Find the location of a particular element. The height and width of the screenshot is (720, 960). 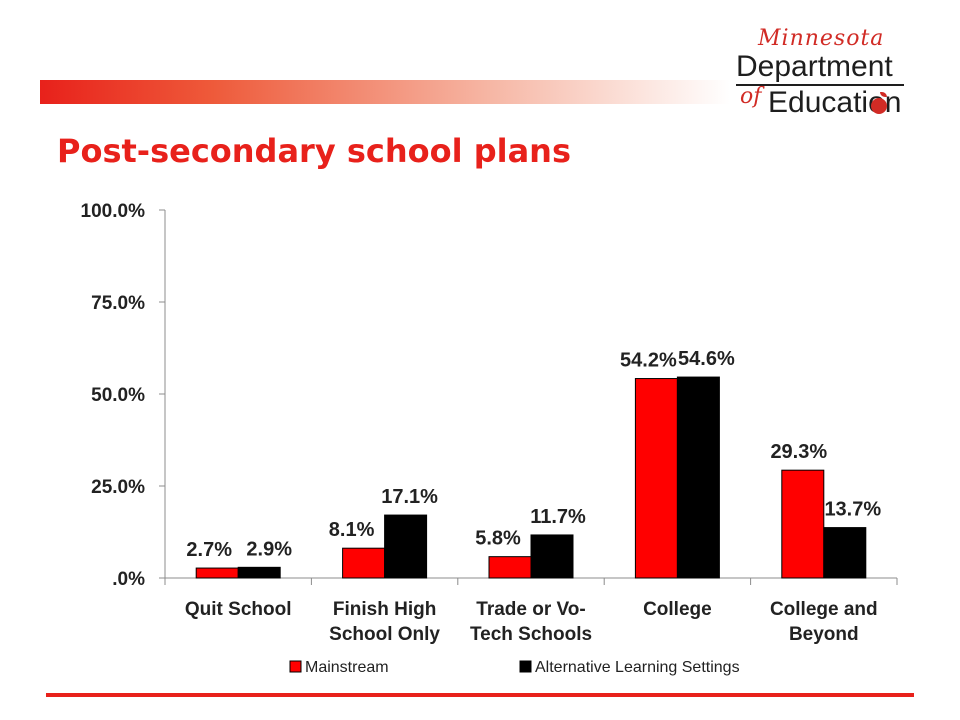

apple-leaf-icon is located at coordinates (883, 94).